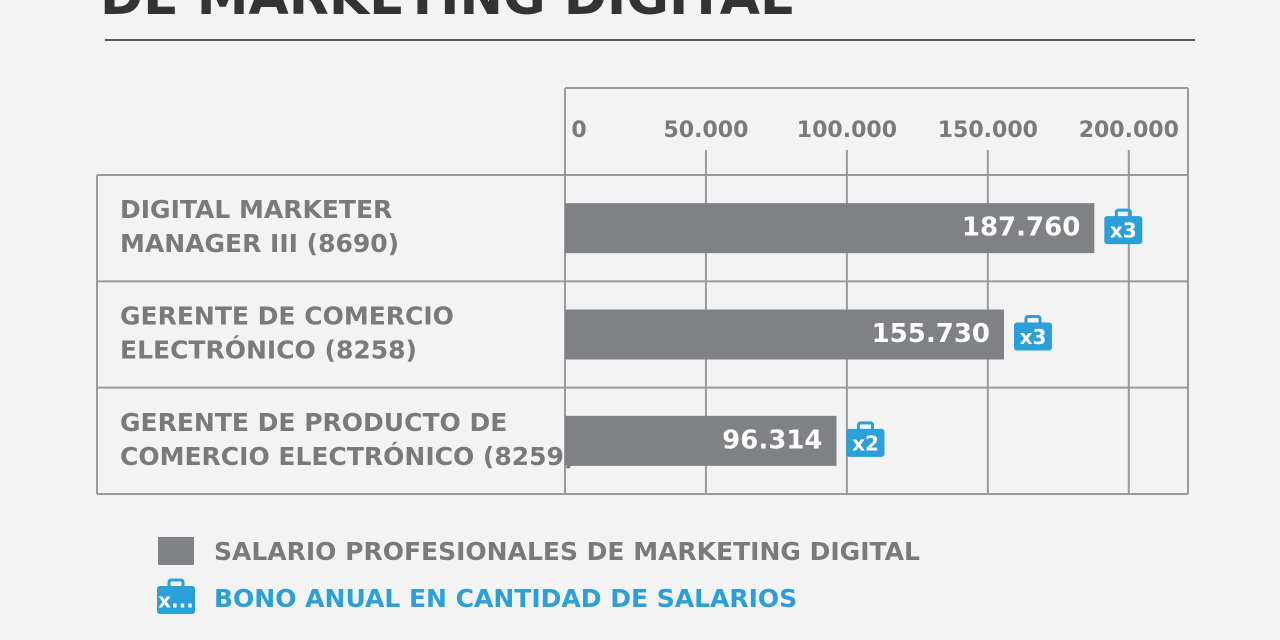 This screenshot has width=1280, height=640. What do you see at coordinates (705, 130) in the screenshot?
I see `x-tick-label: 50.000` at bounding box center [705, 130].